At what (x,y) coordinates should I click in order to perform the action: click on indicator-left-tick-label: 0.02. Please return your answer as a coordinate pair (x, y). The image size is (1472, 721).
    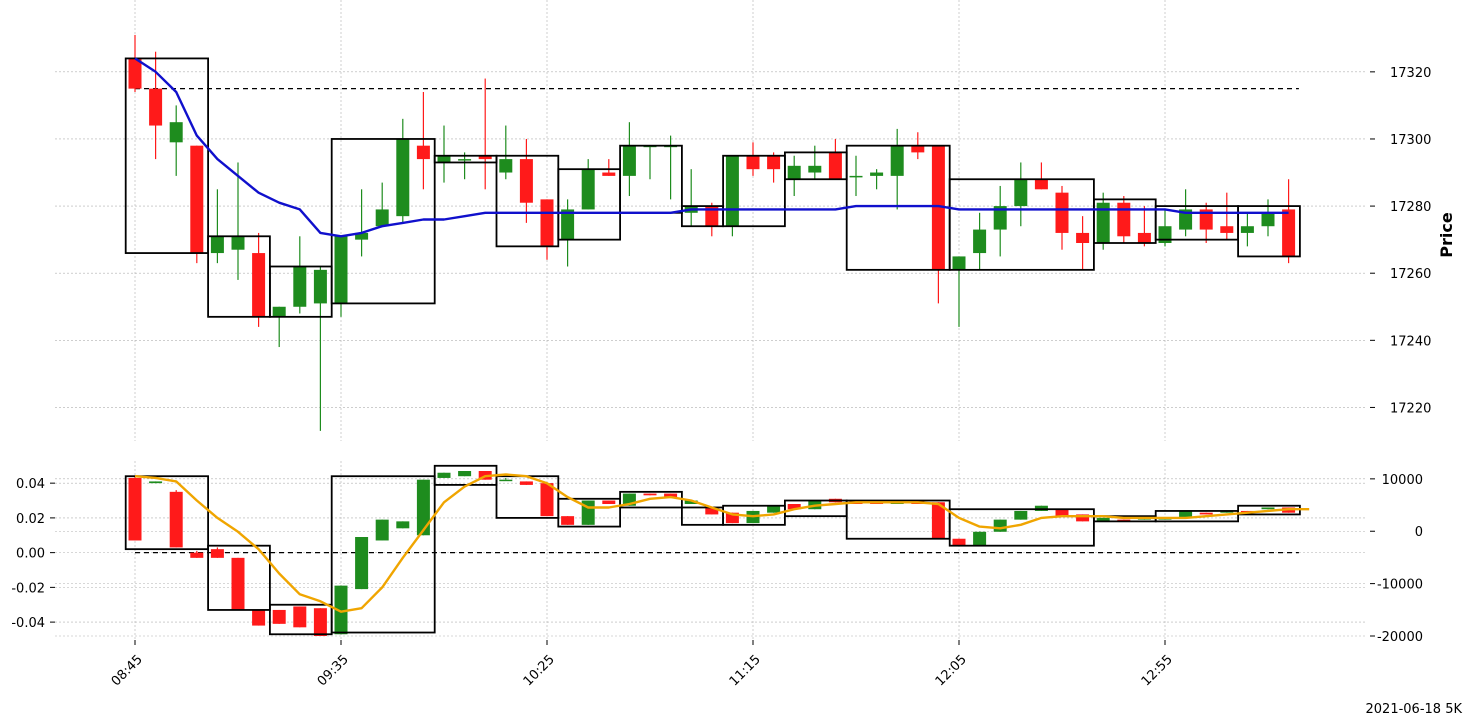
    Looking at the image, I should click on (30, 519).